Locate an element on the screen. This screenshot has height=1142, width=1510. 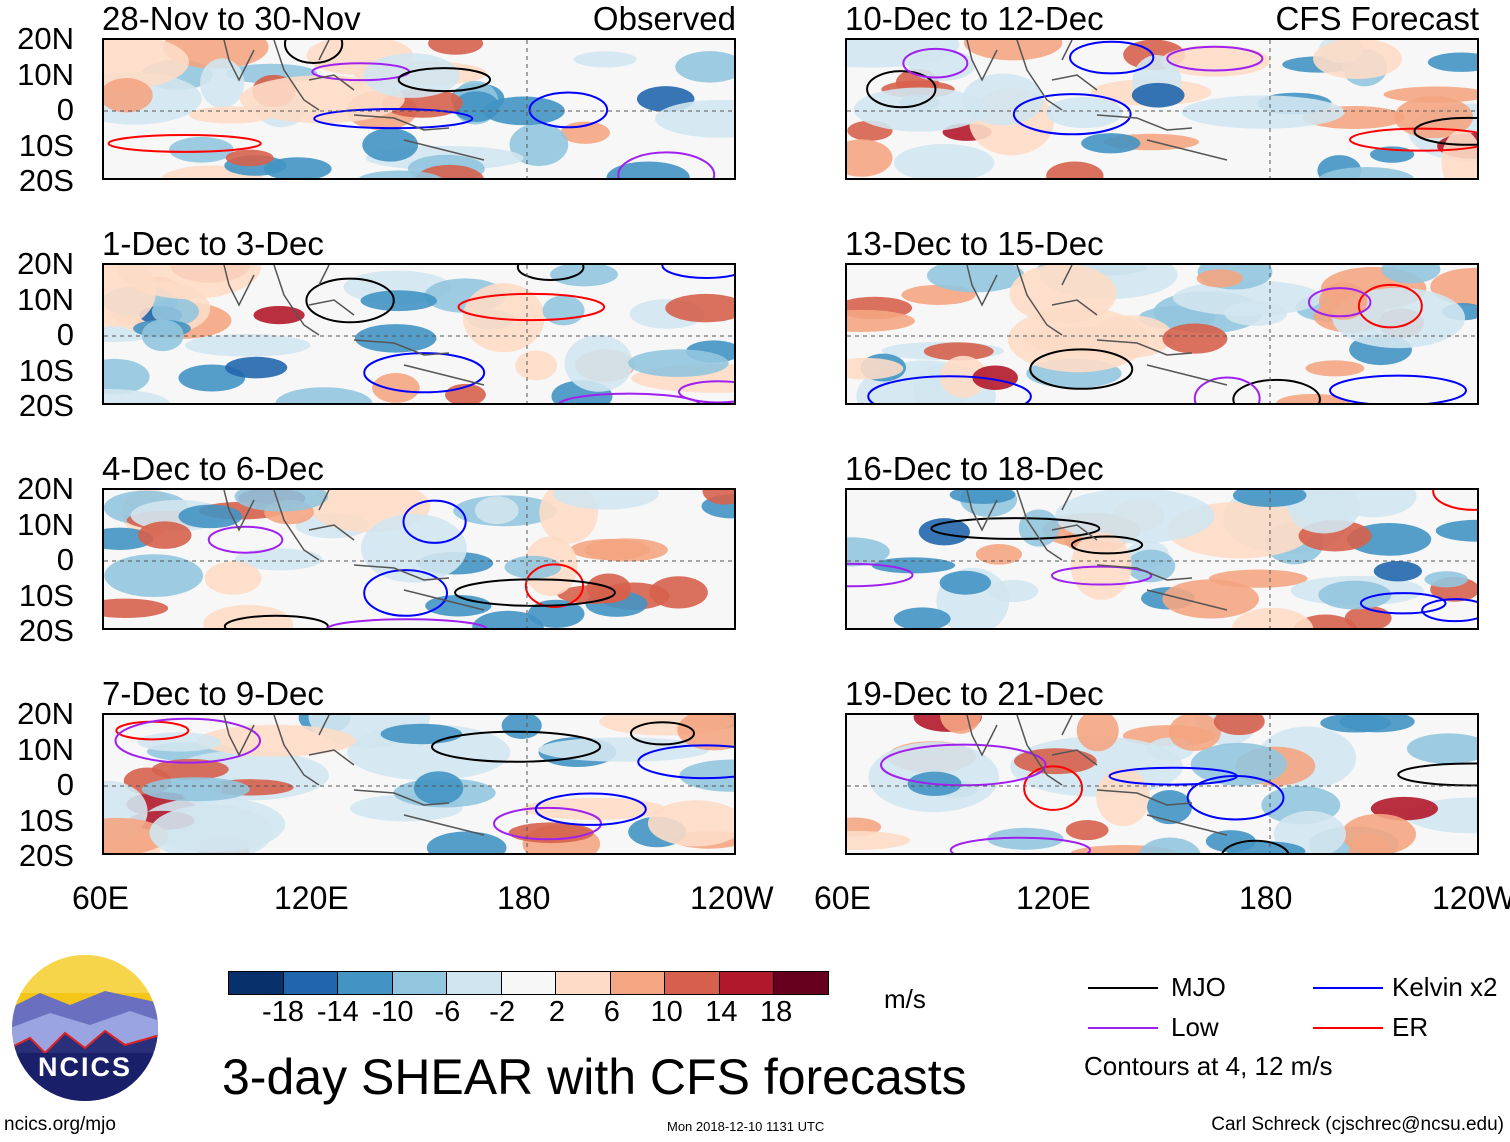
panel-title: 16-Dec to 18-Dec is located at coordinates (974, 468).